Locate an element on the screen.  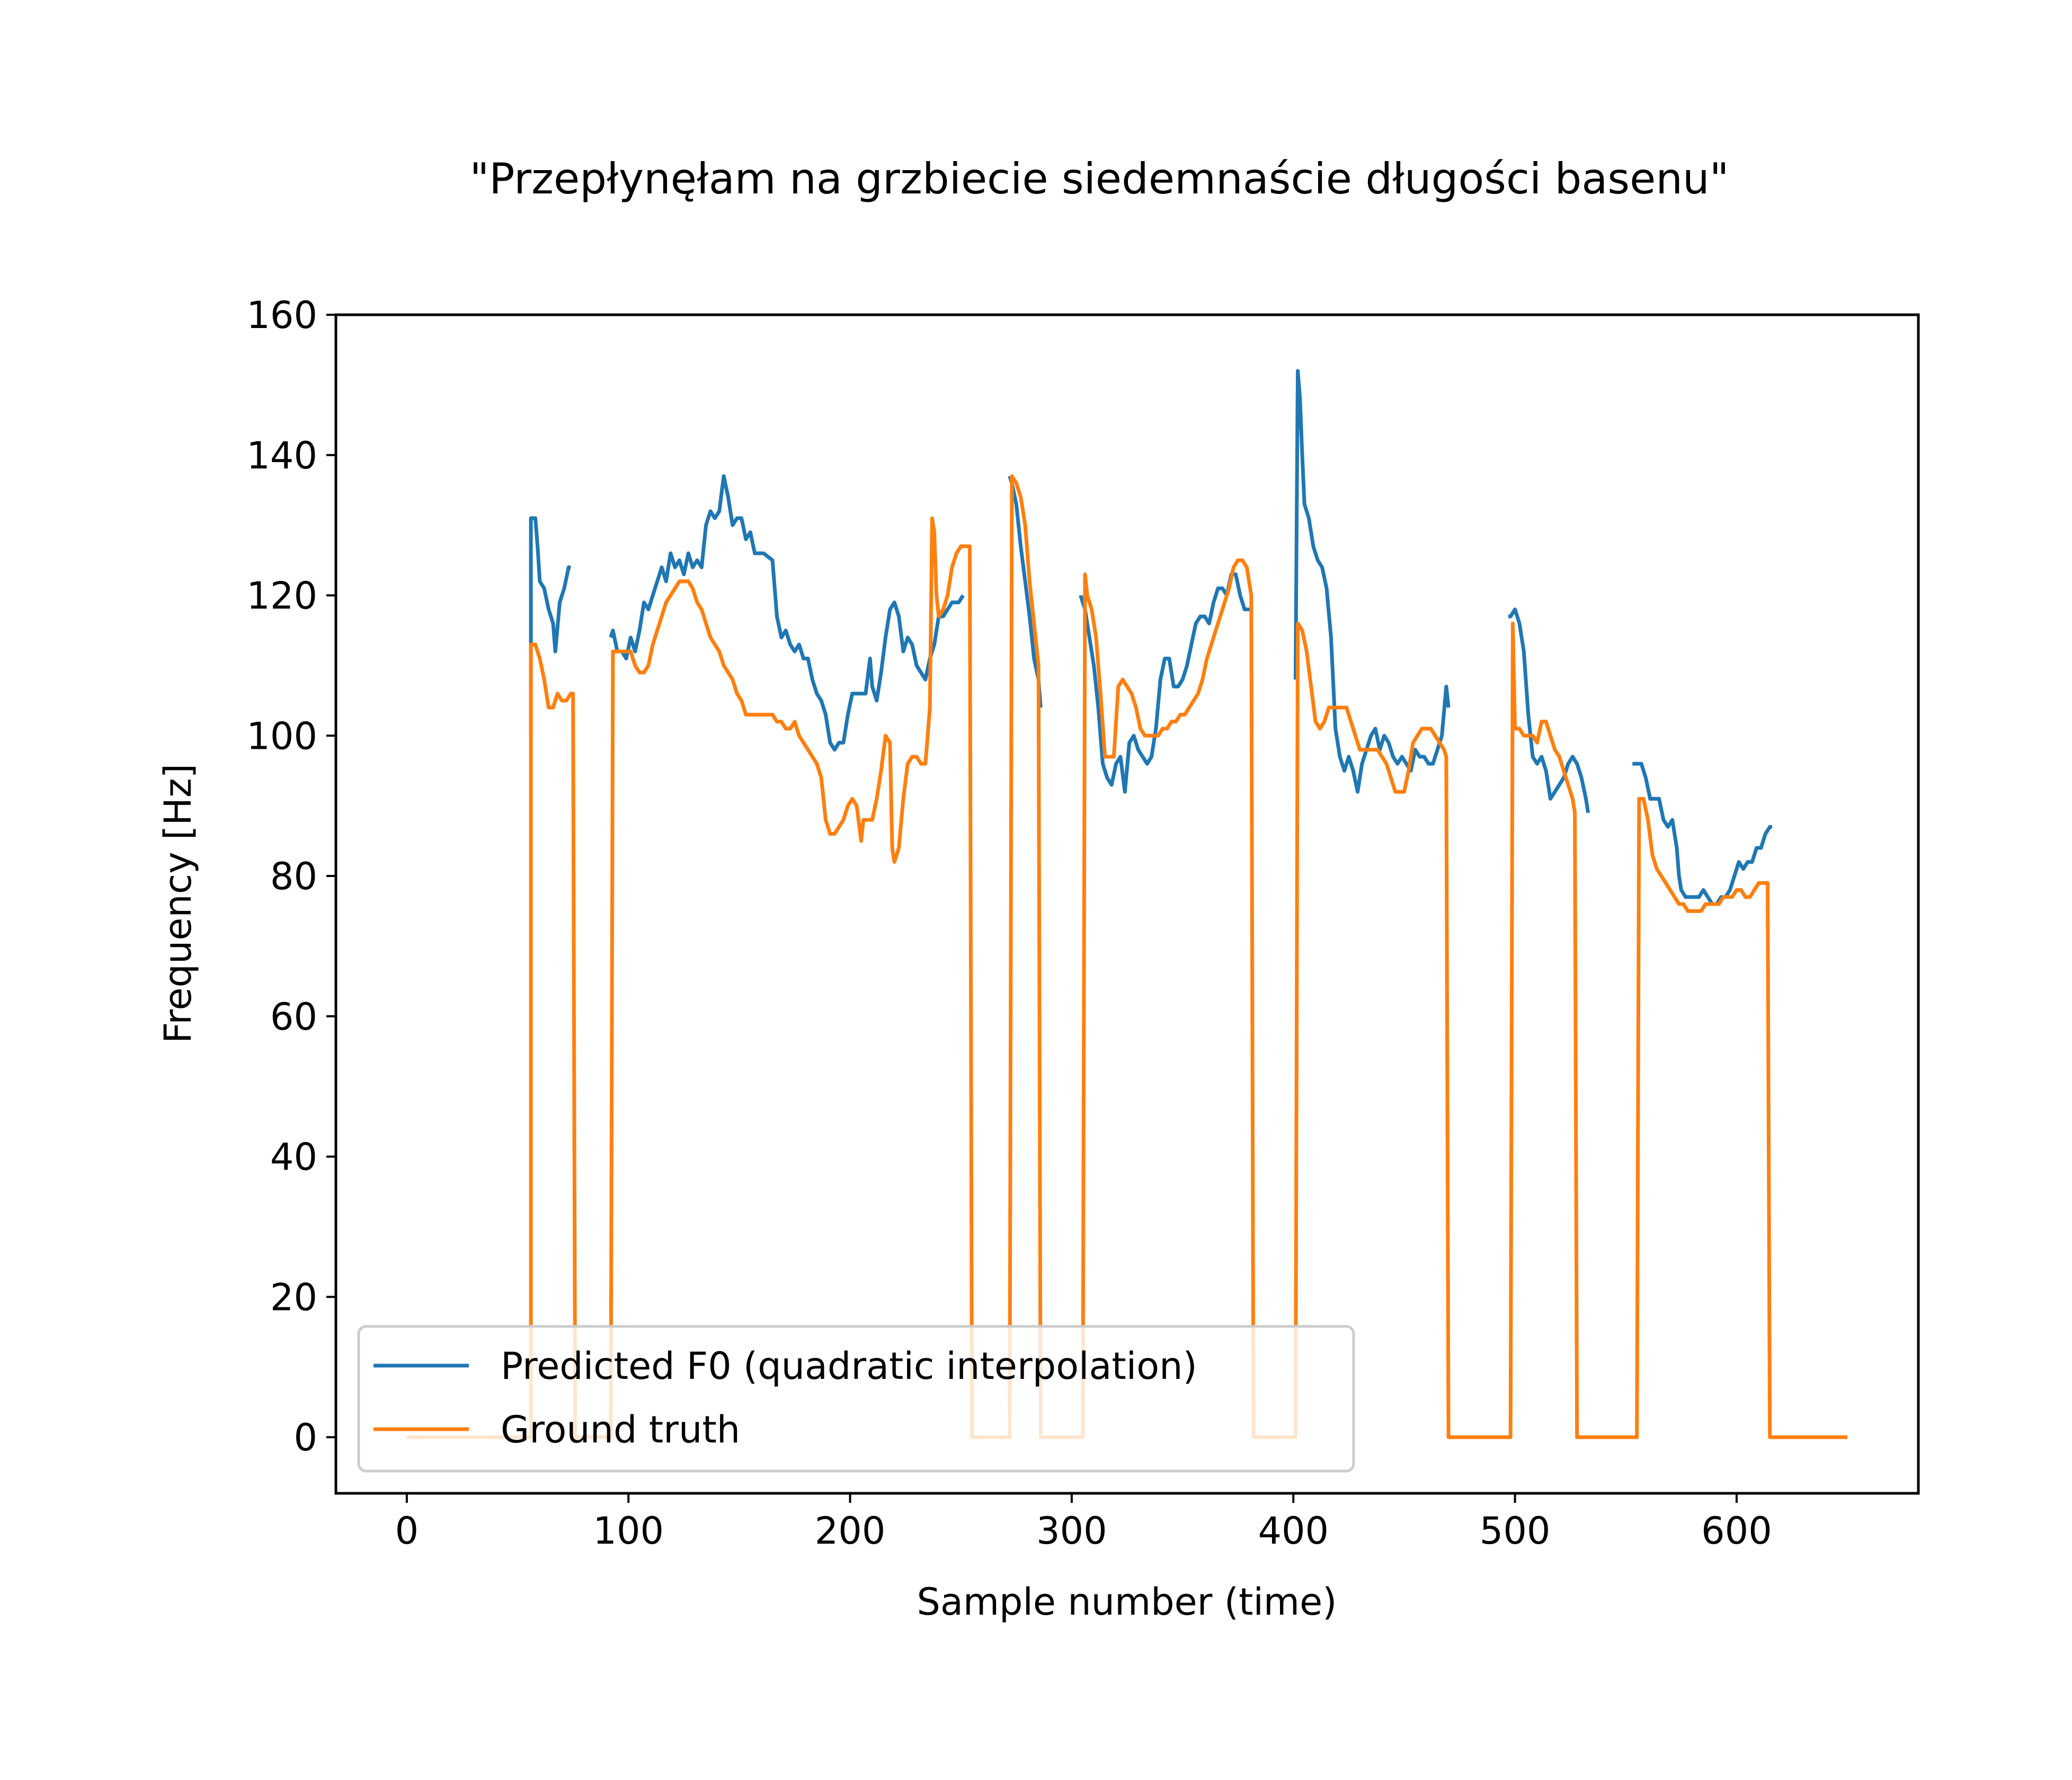
y-tick-label: 0 is located at coordinates (305, 1437).